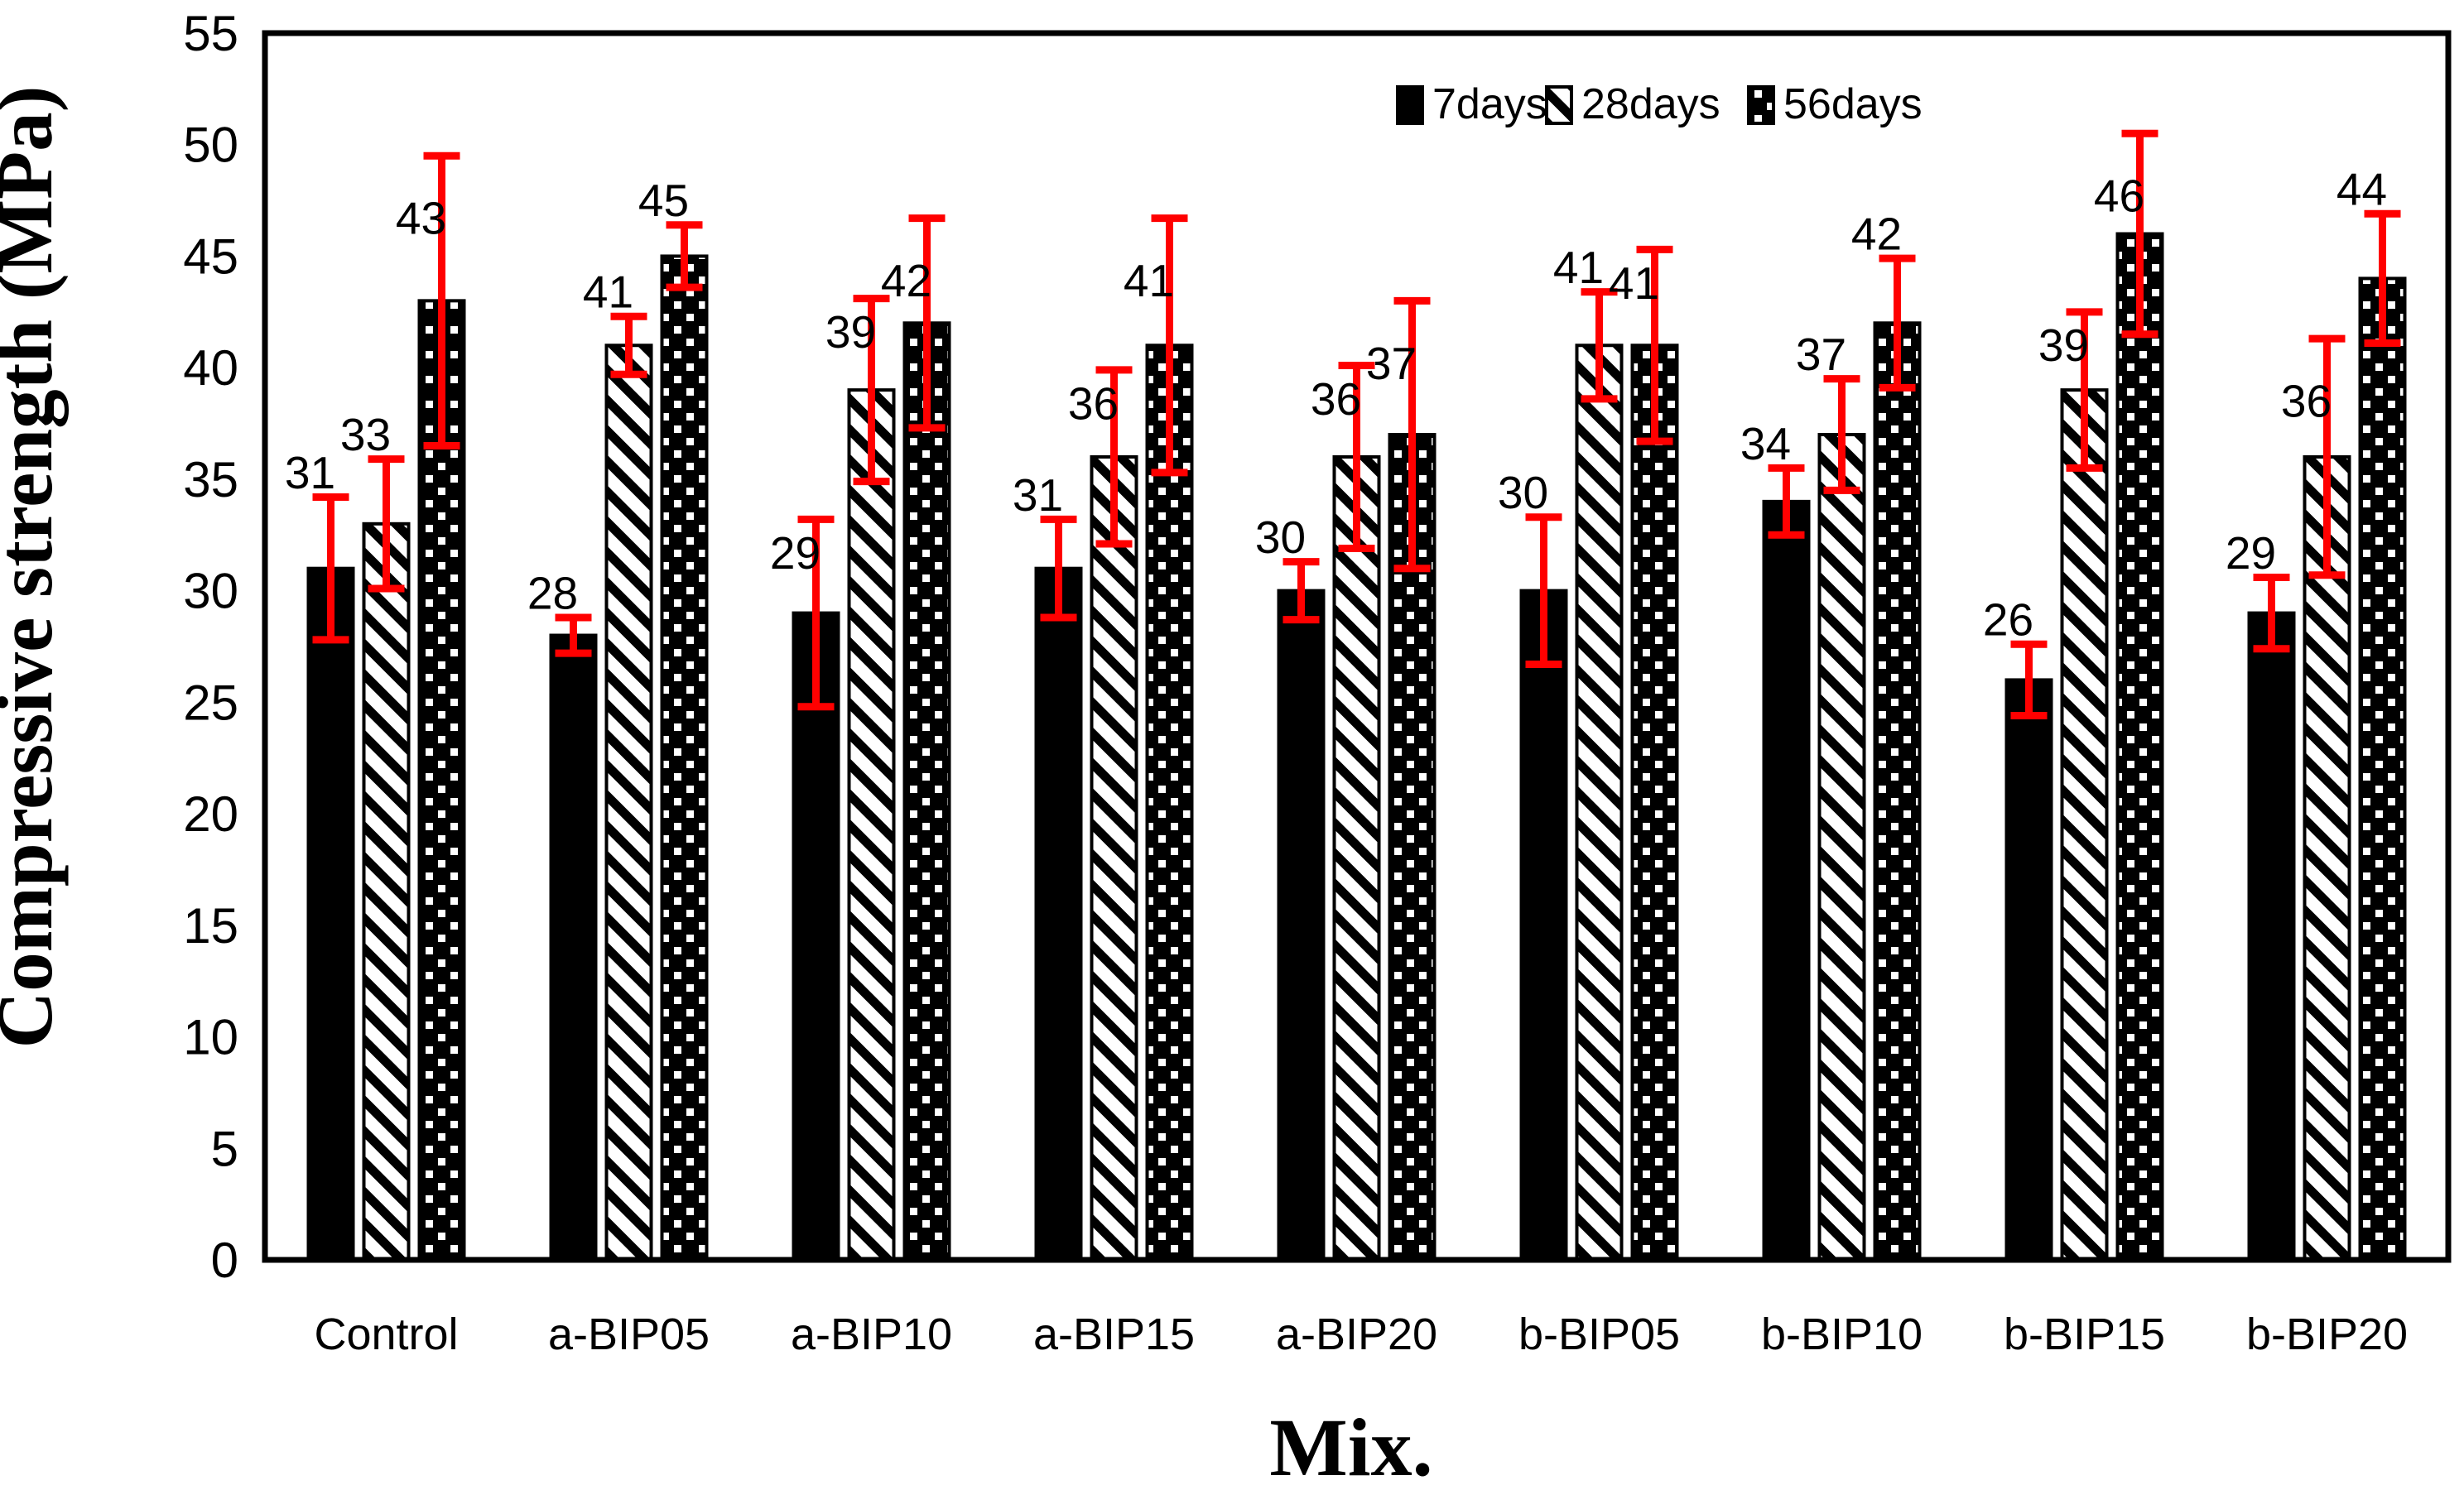  Describe the element at coordinates (1761, 105) in the screenshot. I see `legend-swatch-56days` at that location.